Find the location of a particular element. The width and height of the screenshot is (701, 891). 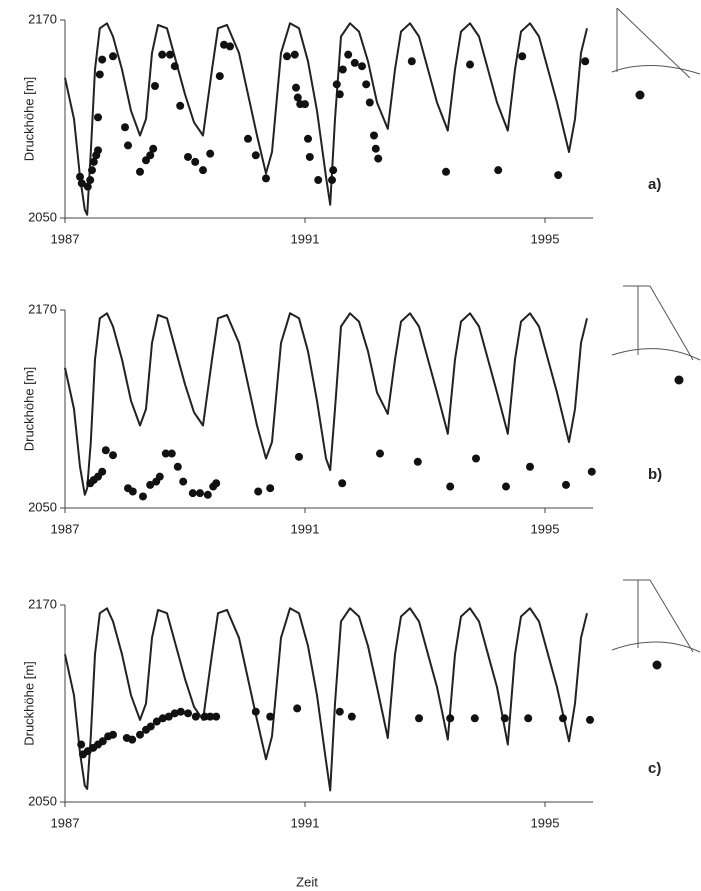

panel-label: a) is located at coordinates (654, 184).